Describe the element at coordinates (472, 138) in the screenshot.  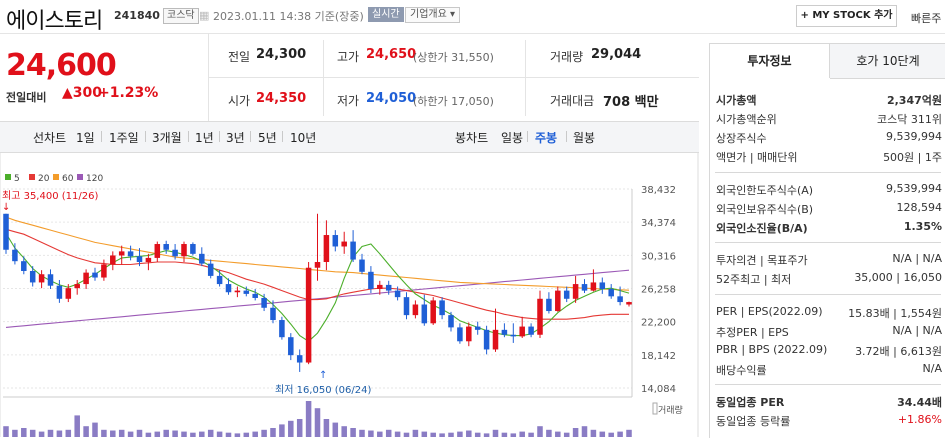
I see `tab-candle-chart: 봉차트` at that location.